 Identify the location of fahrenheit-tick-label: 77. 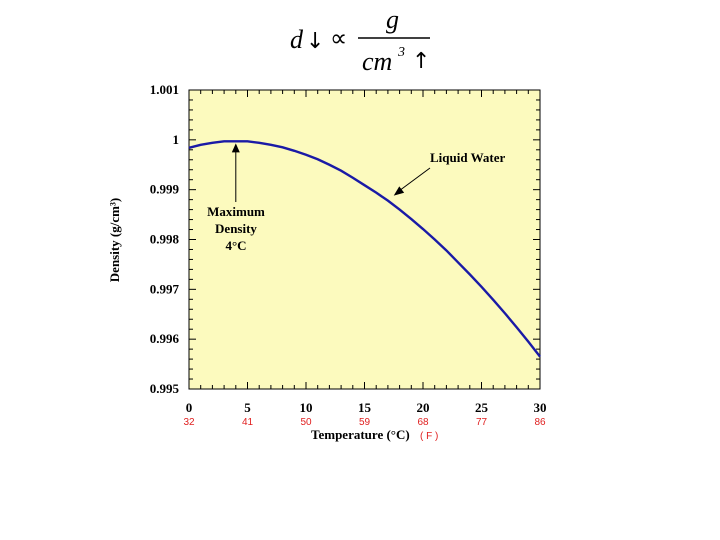
(482, 422).